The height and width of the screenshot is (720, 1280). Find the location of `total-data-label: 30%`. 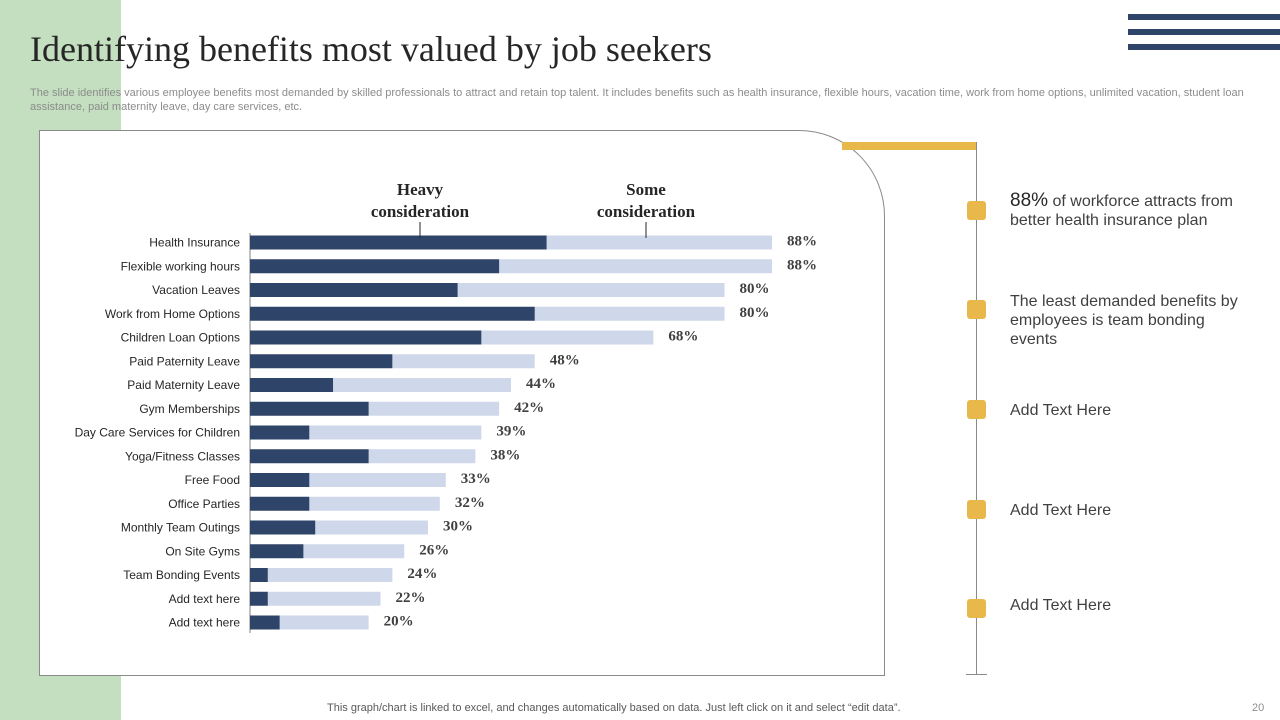

total-data-label: 30% is located at coordinates (458, 527).